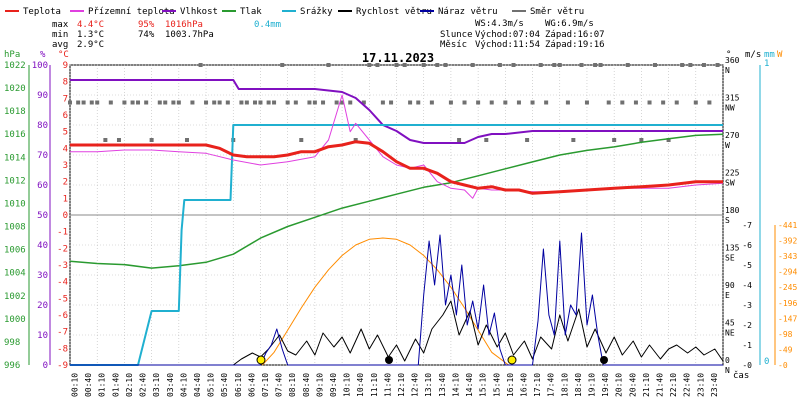 Image resolution: width=800 pixels, height=400 pixels. Describe the element at coordinates (189, 35) in the screenshot. I see `stat-pressure-min: 1003.7hPa` at that location.